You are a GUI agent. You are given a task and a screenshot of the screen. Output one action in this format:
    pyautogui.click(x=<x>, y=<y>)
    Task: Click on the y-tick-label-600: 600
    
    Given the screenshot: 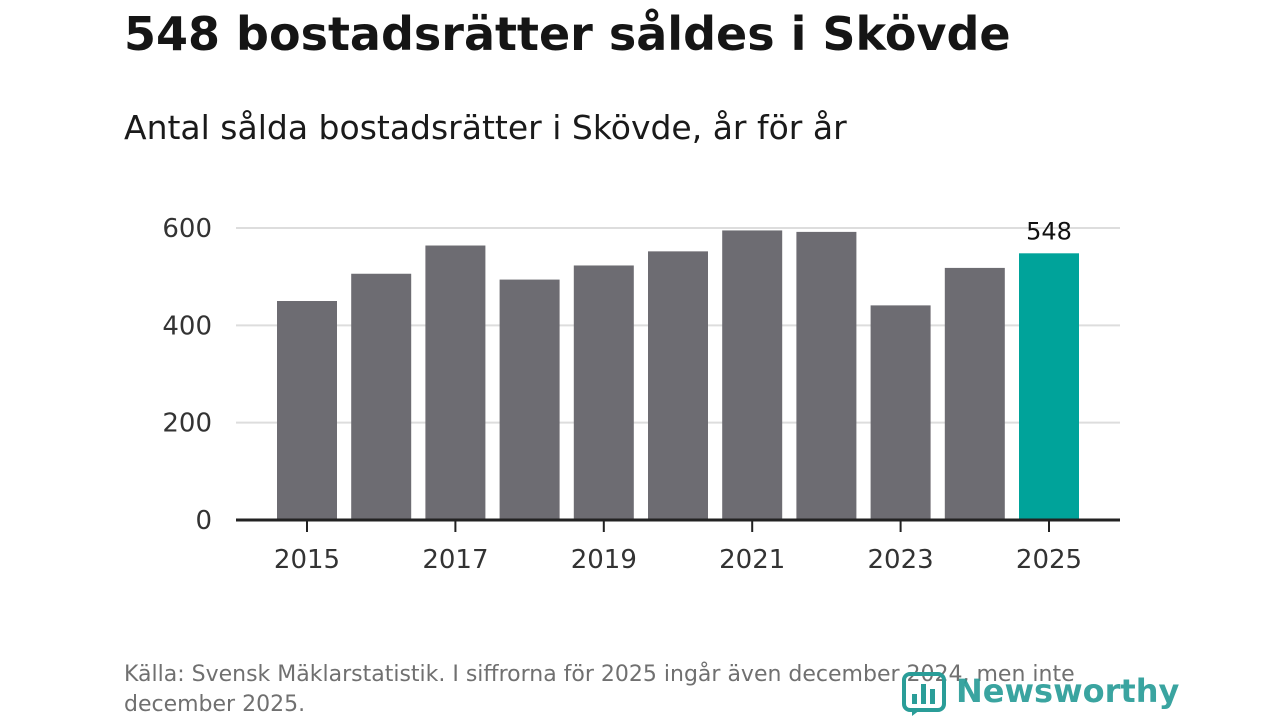 What is the action you would take?
    pyautogui.click(x=187, y=229)
    